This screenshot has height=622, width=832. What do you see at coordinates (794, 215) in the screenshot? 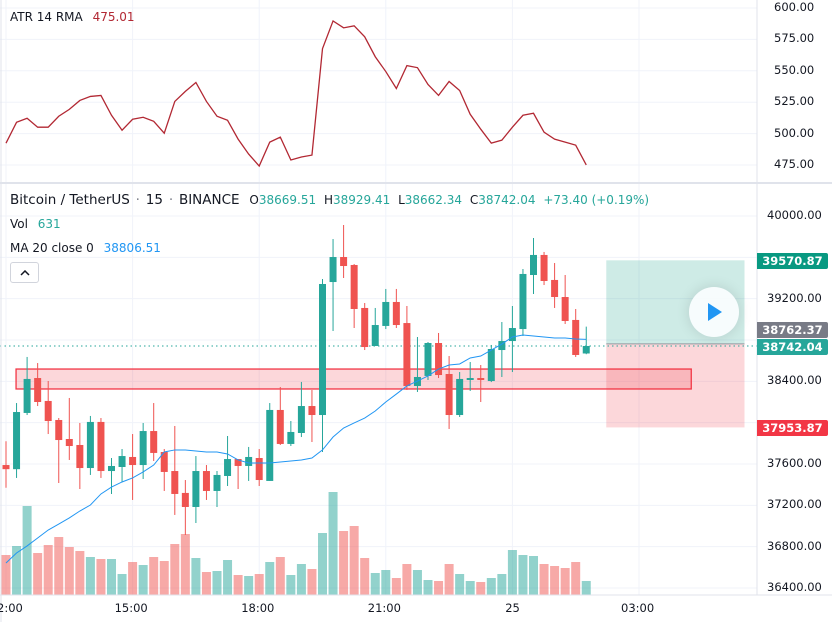
I see `price-axis-label: 40000.00` at bounding box center [794, 215].